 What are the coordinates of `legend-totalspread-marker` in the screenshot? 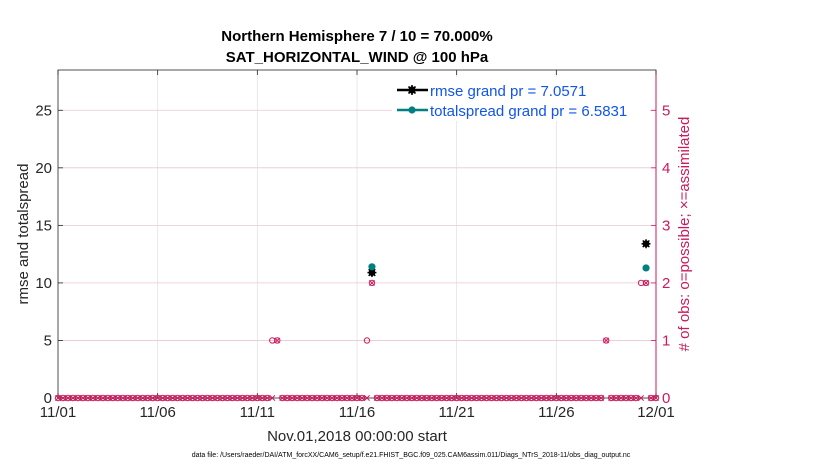 It's located at (412, 110).